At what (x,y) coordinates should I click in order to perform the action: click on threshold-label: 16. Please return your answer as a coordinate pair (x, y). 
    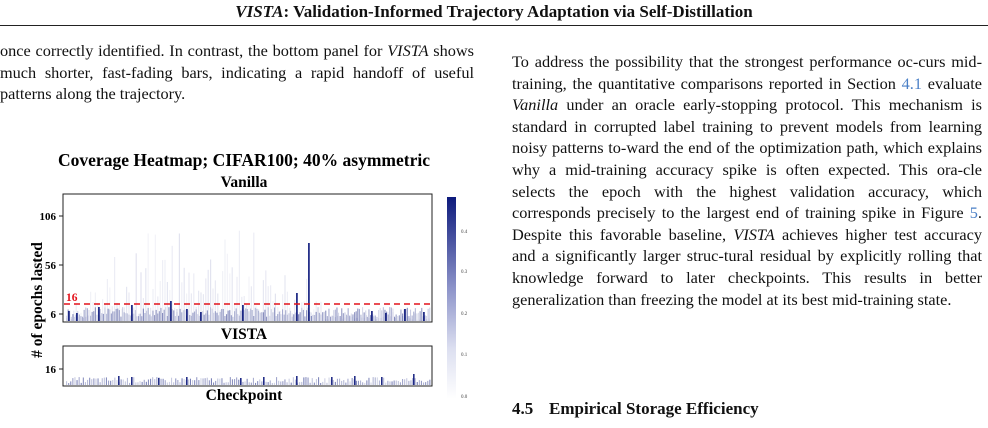
    Looking at the image, I should click on (72, 298).